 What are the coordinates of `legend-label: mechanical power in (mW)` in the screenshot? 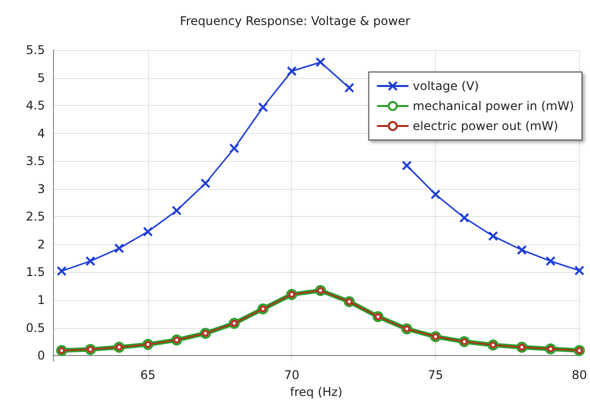 It's located at (493, 106).